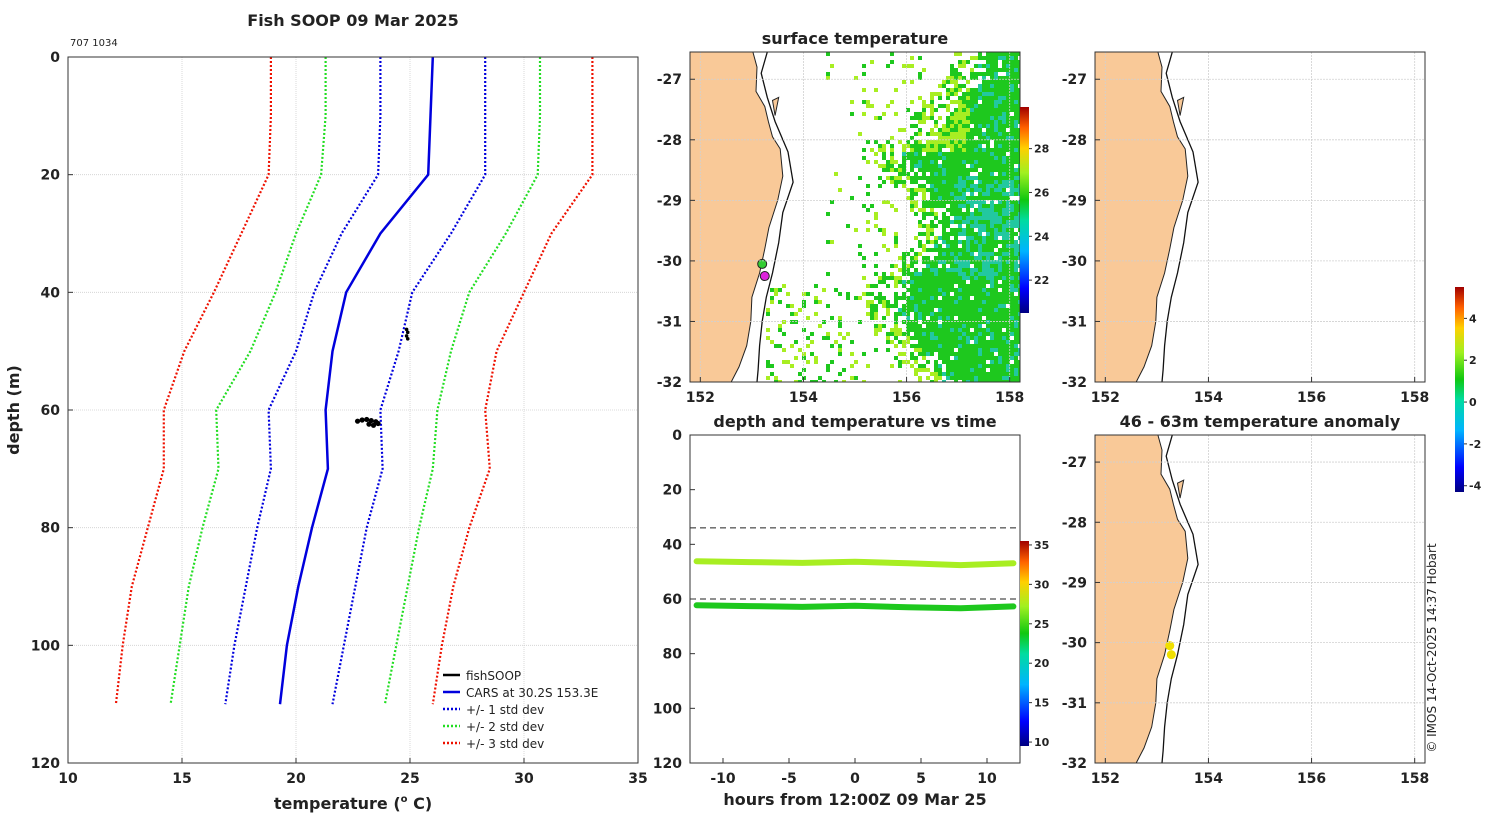 The width and height of the screenshot is (1500, 820). Describe the element at coordinates (1473, 402) in the screenshot. I see `anomaly-colorbar-tick-label-0: 0` at that location.